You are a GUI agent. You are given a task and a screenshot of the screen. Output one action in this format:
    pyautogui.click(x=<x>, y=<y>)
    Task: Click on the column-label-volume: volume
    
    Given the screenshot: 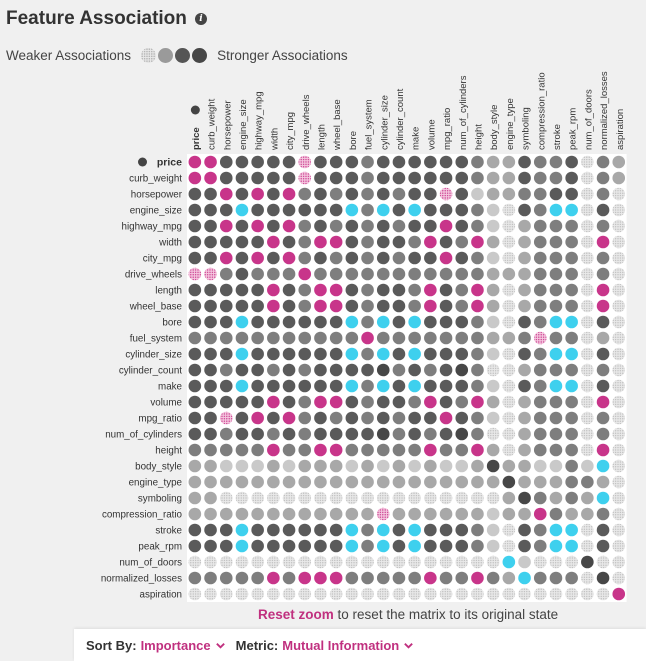 What is the action you would take?
    pyautogui.click(x=431, y=134)
    